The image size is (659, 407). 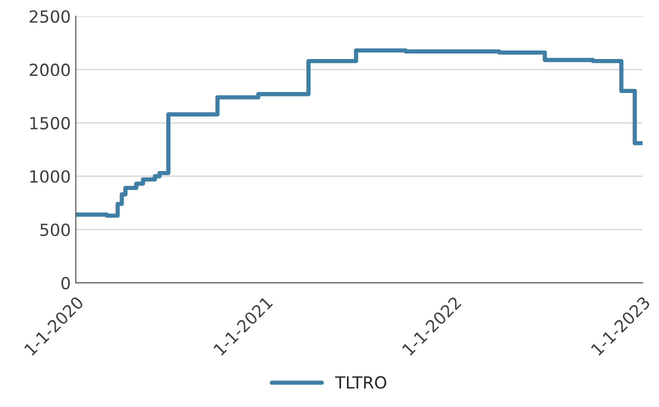 What do you see at coordinates (50, 16) in the screenshot?
I see `y-tick-label: 2500` at bounding box center [50, 16].